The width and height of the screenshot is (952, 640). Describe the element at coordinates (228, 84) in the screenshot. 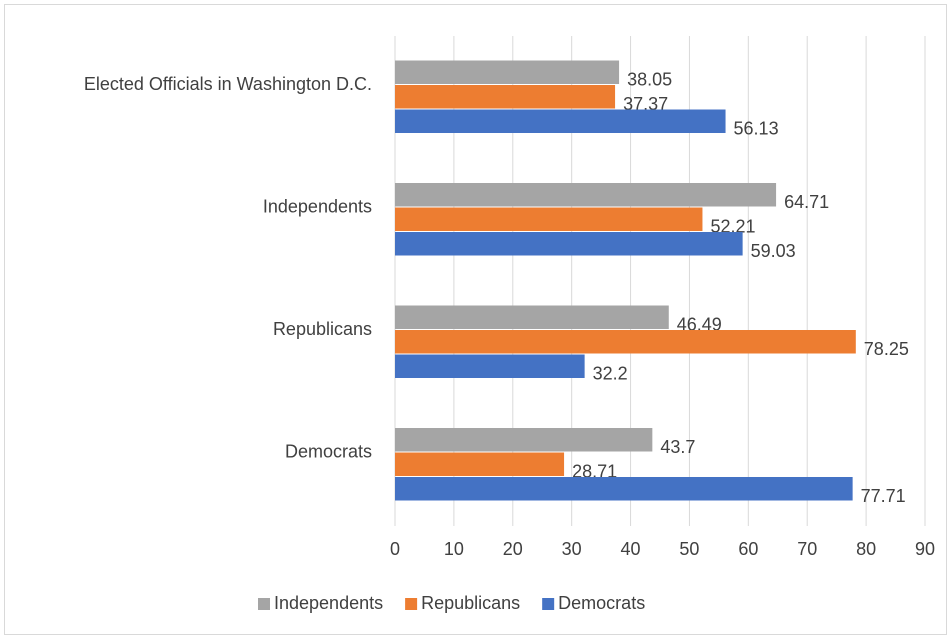

I see `y-tick-label: Elected Officials in Washington D.C.` at that location.